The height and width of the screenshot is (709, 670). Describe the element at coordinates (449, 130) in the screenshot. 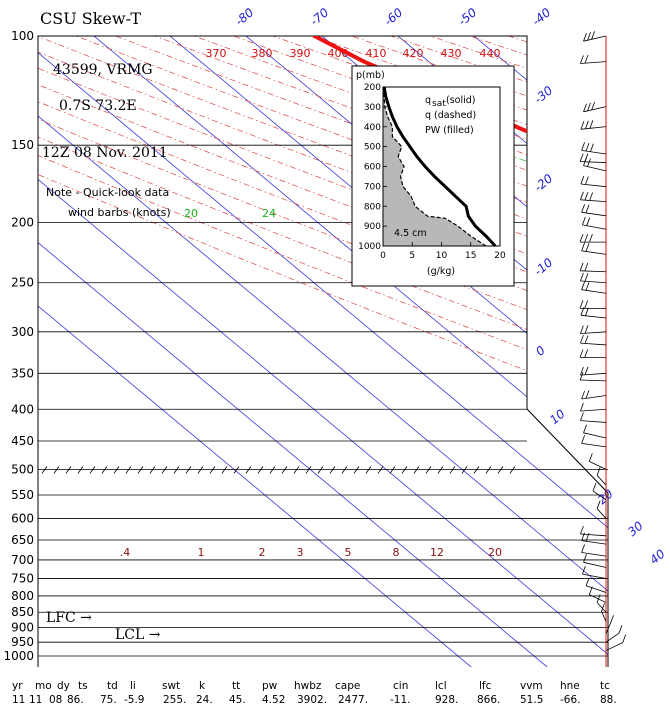

I see `inset-legend-pw: PW (filled)` at that location.